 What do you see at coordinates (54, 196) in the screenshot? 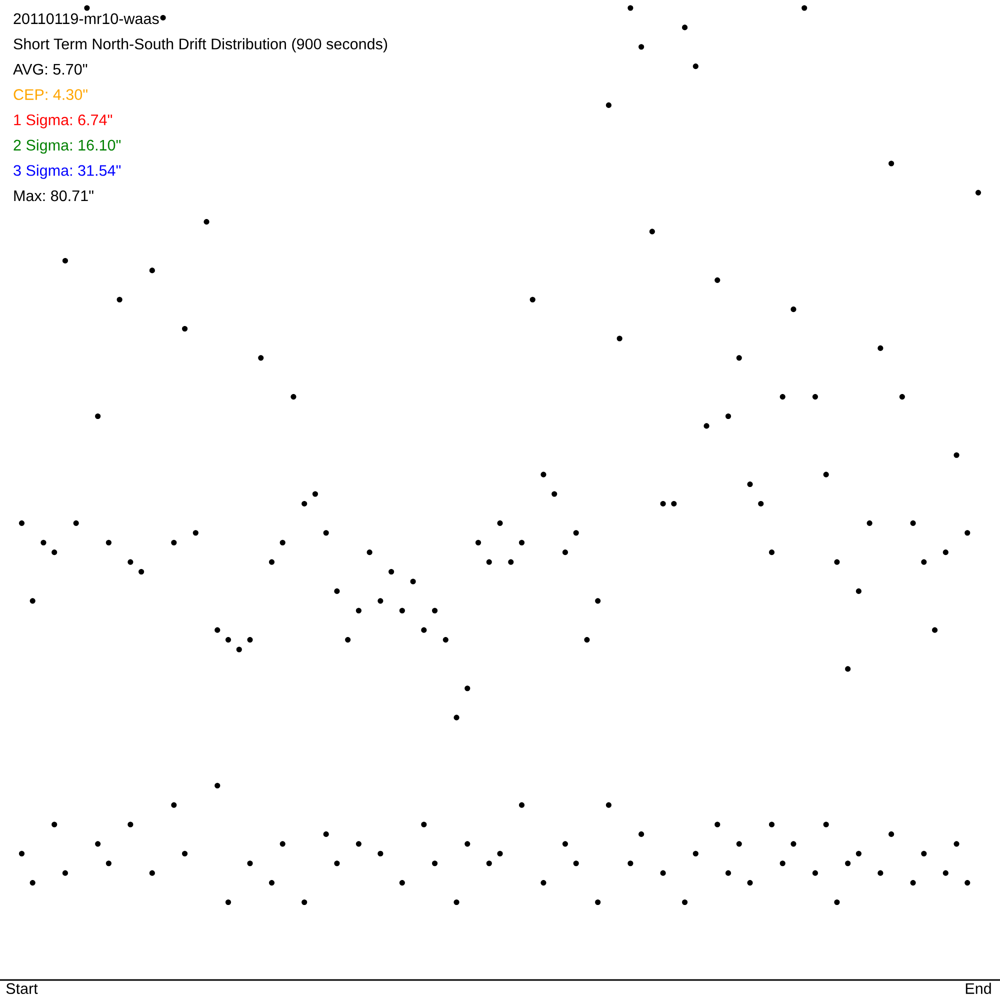
I see `annotation: Max: 80.71"` at bounding box center [54, 196].